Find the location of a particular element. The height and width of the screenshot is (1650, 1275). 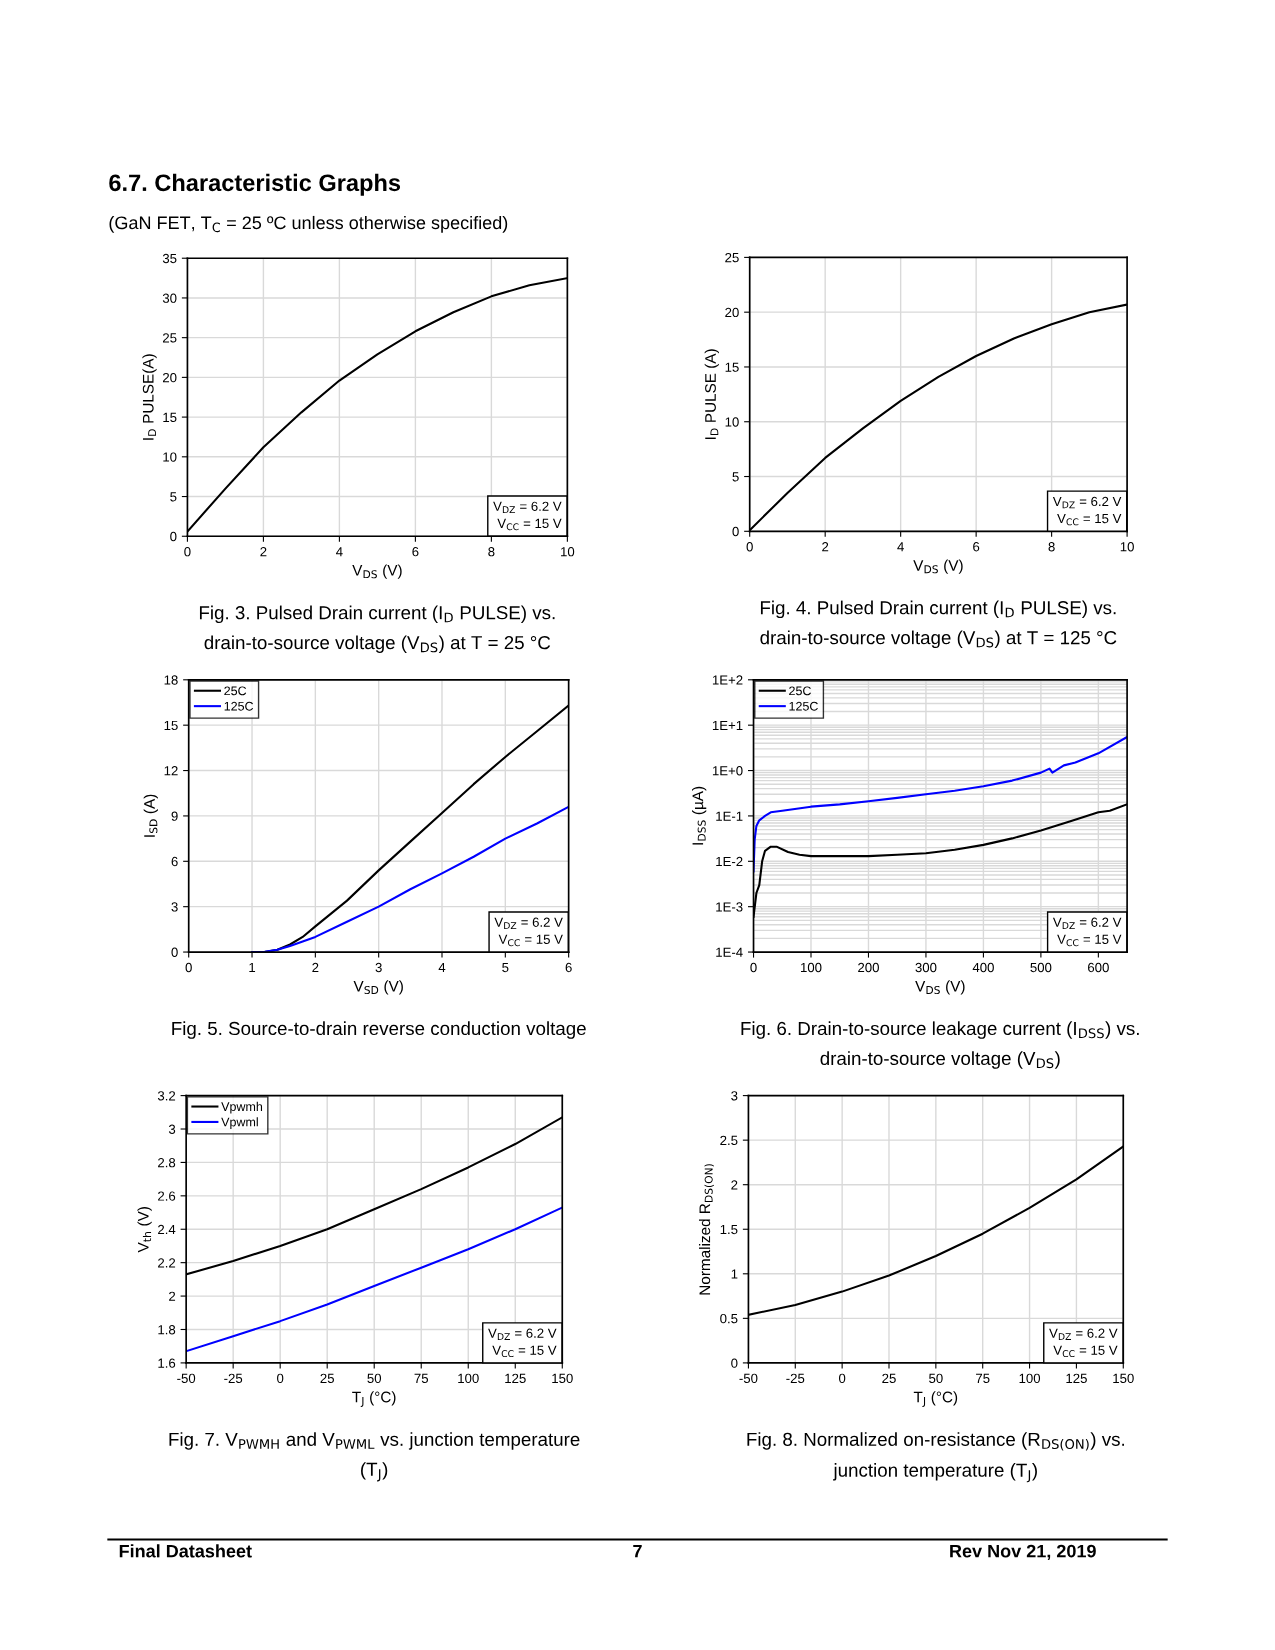

chart-title: Fig. 6. Drain-to-source leakage current (I$_{DSS}$) vs. drain-to-source voltage (V$_{DS}$) is located at coordinates (940, 1045).